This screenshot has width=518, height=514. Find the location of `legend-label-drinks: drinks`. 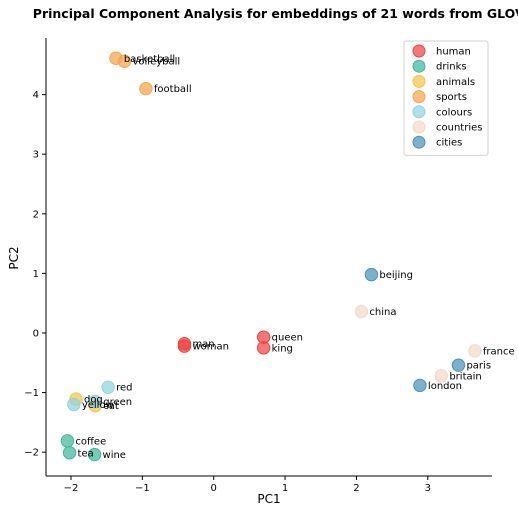

legend-label-drinks: drinks is located at coordinates (451, 67).